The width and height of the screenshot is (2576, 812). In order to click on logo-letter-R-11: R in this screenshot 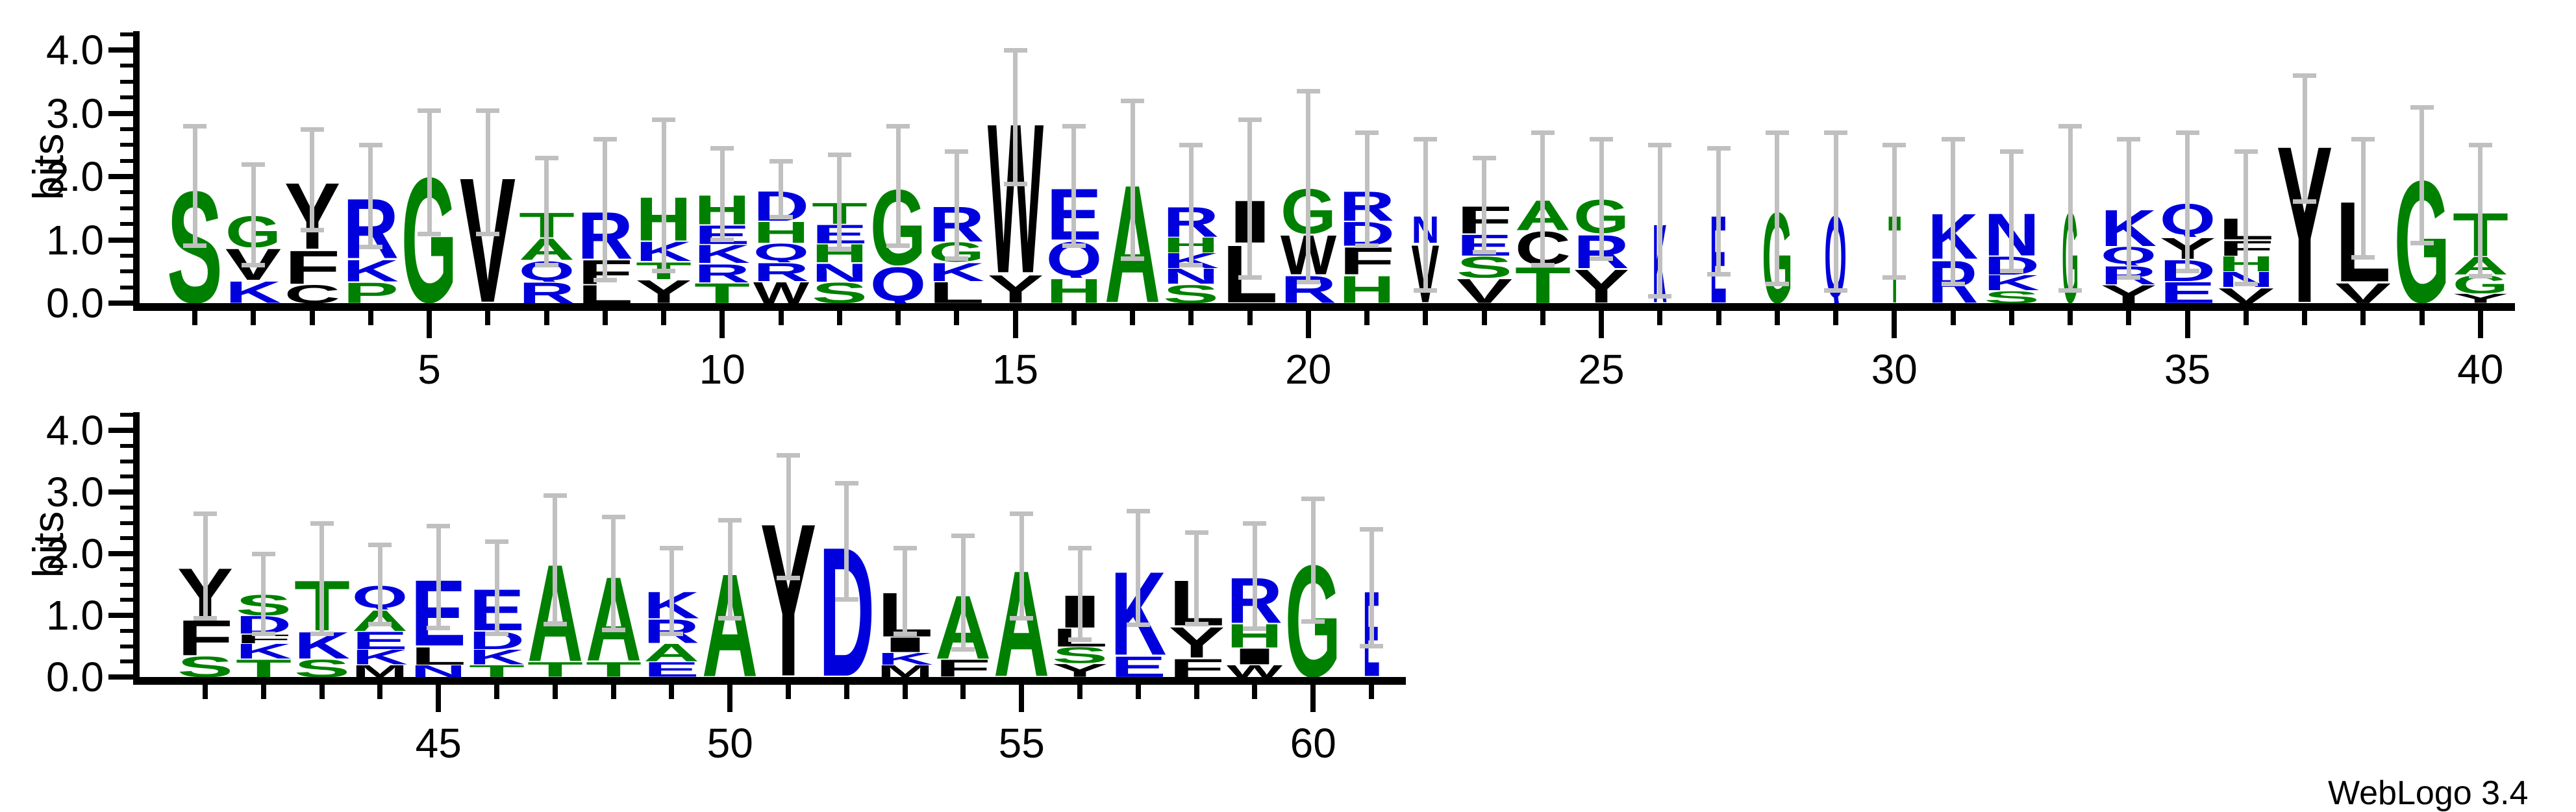, I will do `click(781, 271)`.